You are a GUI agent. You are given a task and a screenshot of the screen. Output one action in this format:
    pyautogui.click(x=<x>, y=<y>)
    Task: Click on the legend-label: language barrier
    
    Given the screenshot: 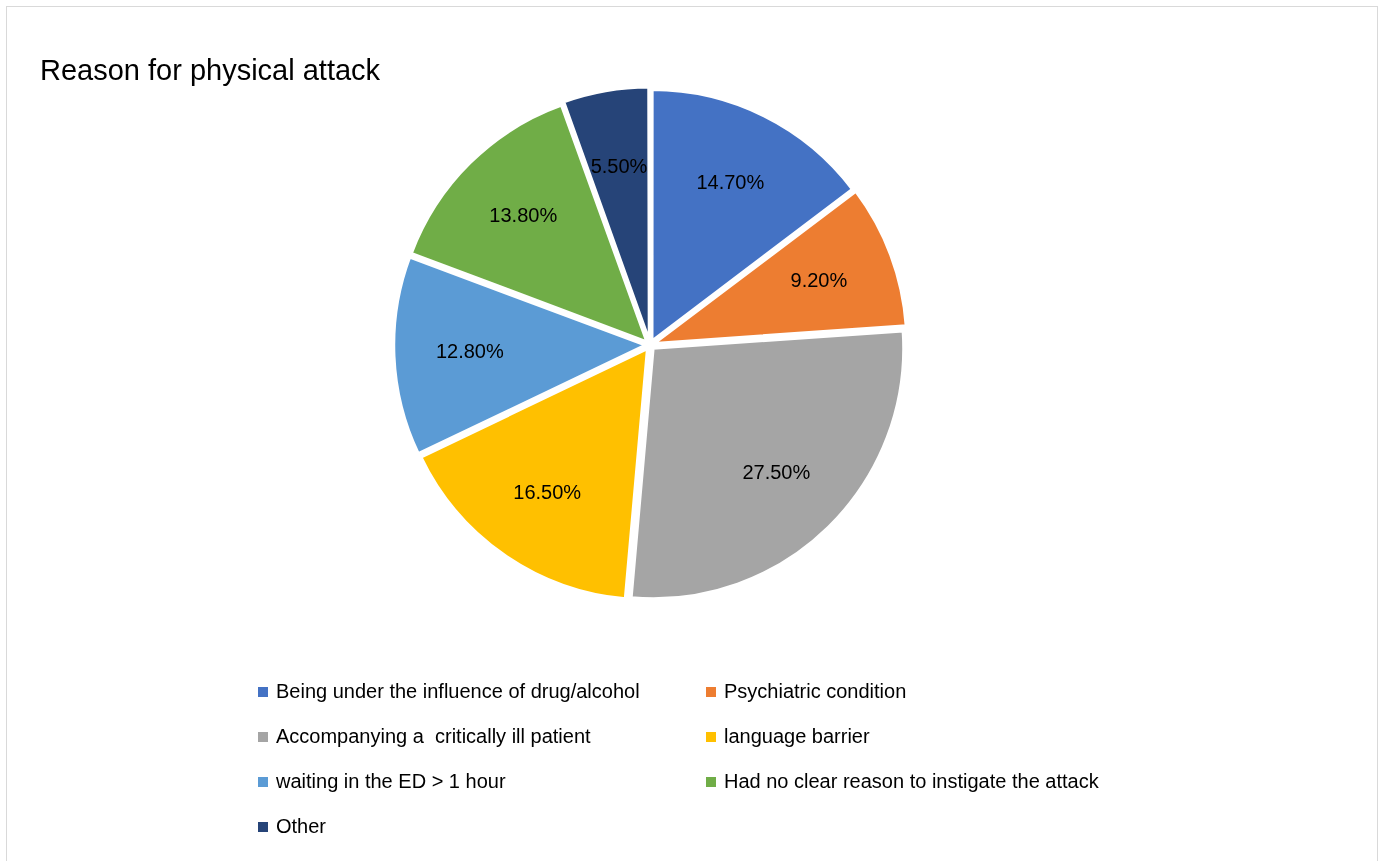 What is the action you would take?
    pyautogui.click(x=797, y=736)
    